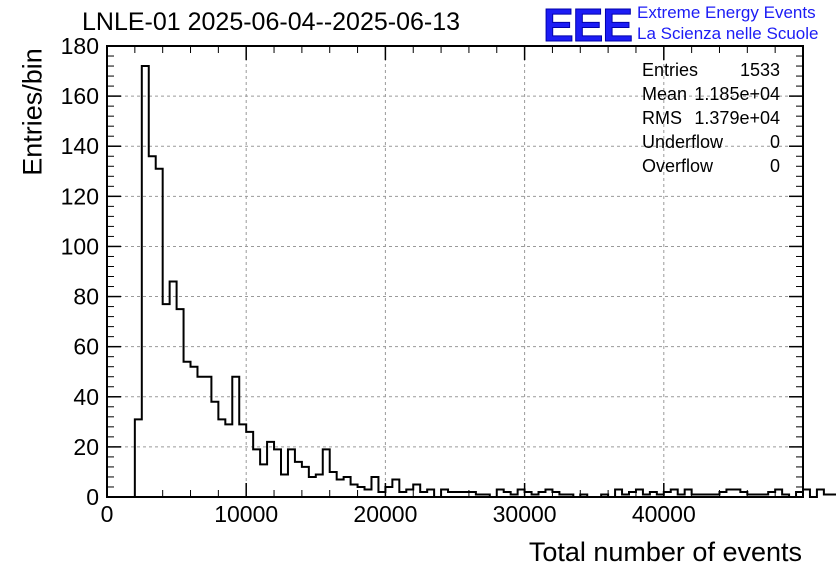 The image size is (836, 572). I want to click on stat-row-underflow: Underflow 0, so click(711, 142).